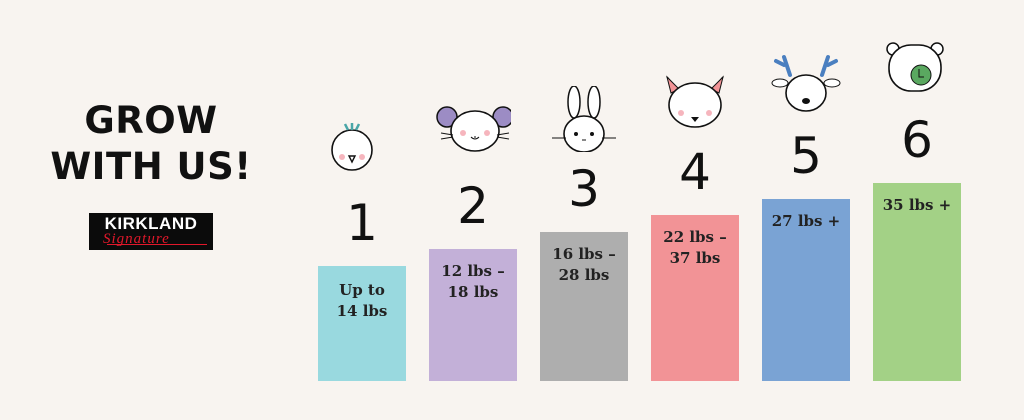 The width and height of the screenshot is (1024, 420). Describe the element at coordinates (695, 258) in the screenshot. I see `weight-range-line2: 37 lbs` at that location.